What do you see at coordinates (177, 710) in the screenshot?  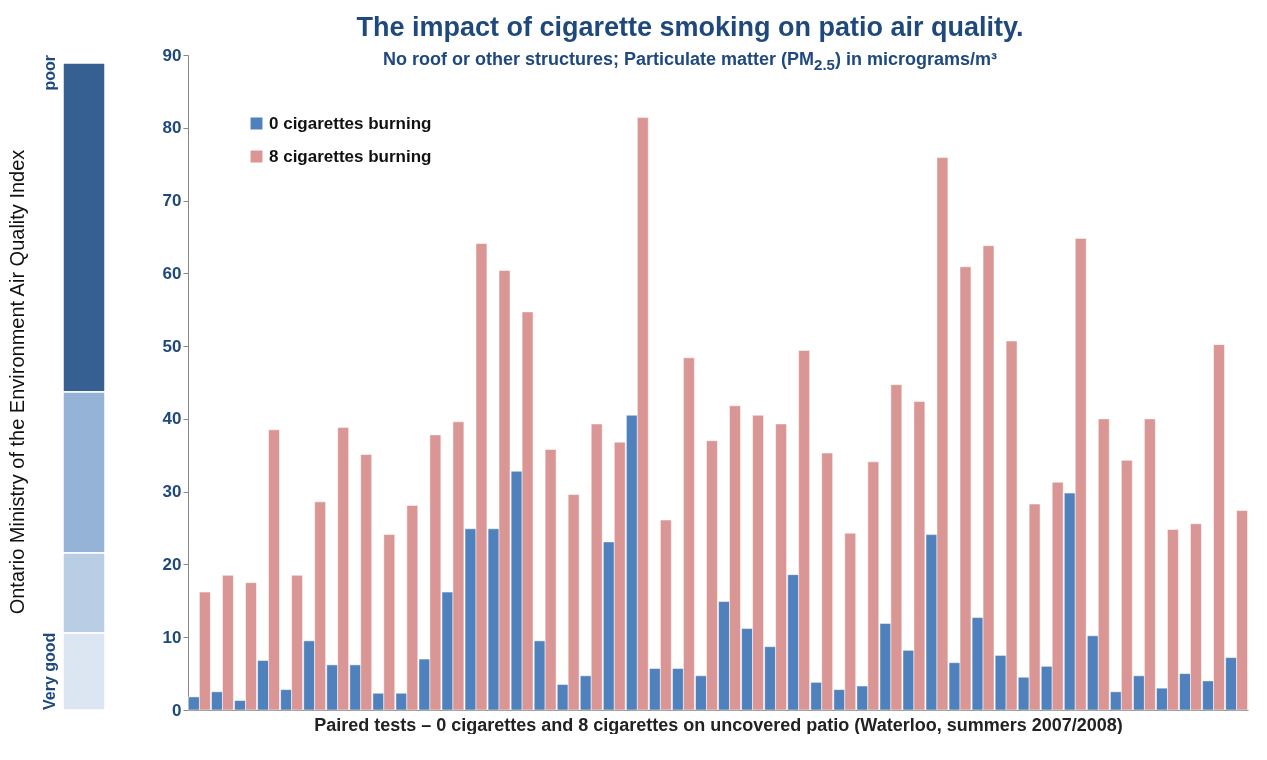 I see `y-tick-label: 0` at bounding box center [177, 710].